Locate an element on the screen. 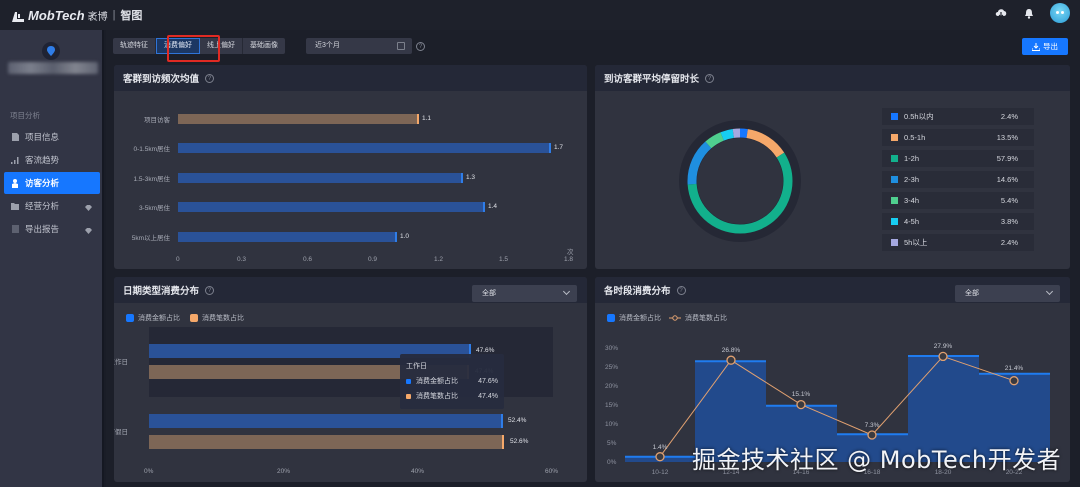 The width and height of the screenshot is (1080, 487). svg-text: 26.8% is located at coordinates (731, 350).